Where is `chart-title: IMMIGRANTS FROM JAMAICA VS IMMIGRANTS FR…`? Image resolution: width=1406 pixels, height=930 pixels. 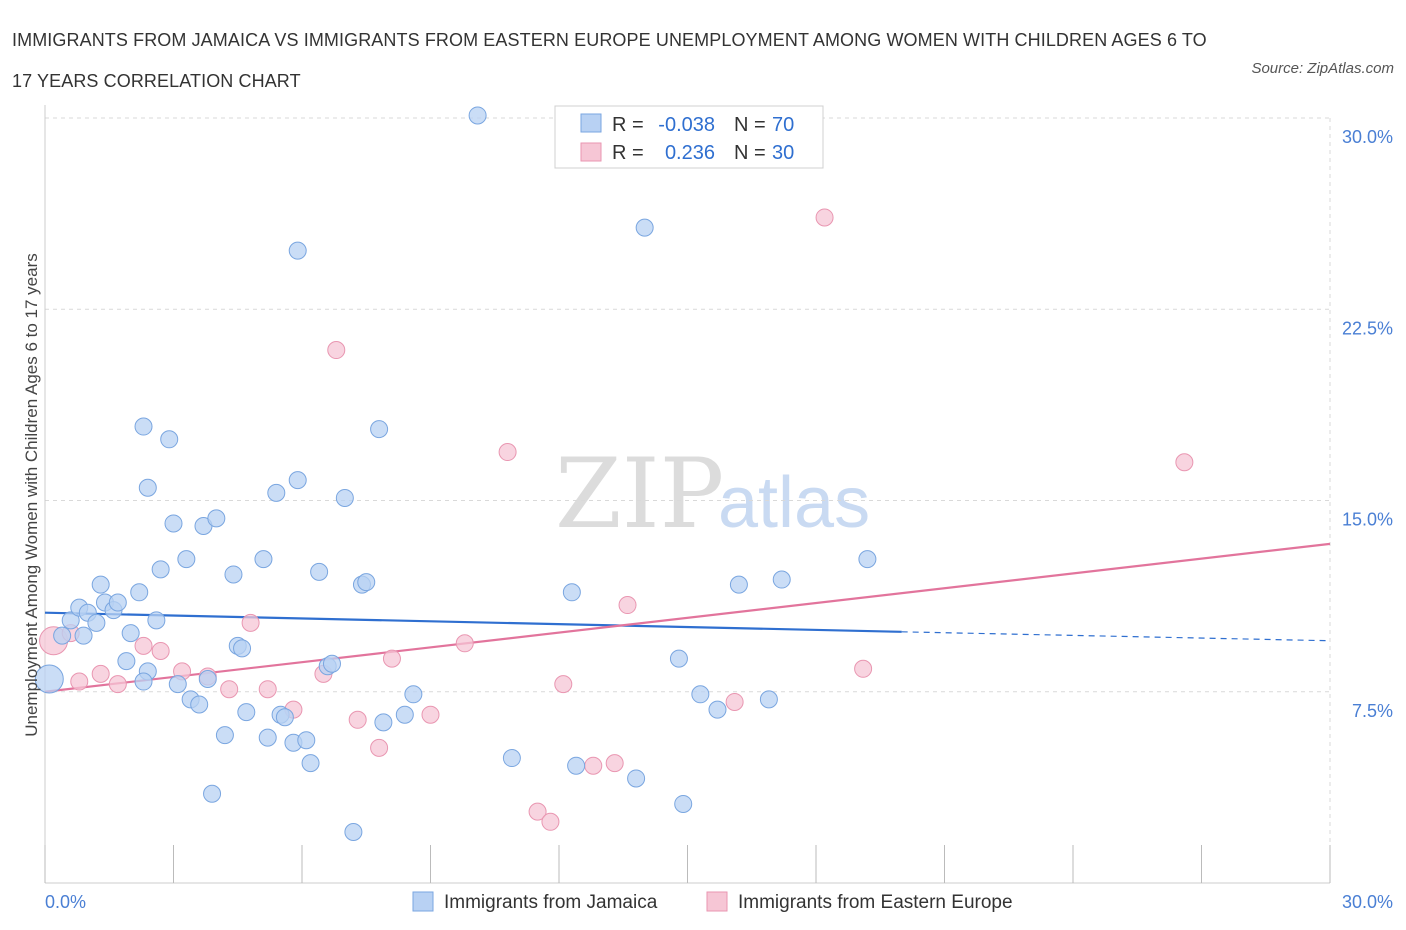 chart-title: IMMIGRANTS FROM JAMAICA VS IMMIGRANTS FR… is located at coordinates (609, 60).